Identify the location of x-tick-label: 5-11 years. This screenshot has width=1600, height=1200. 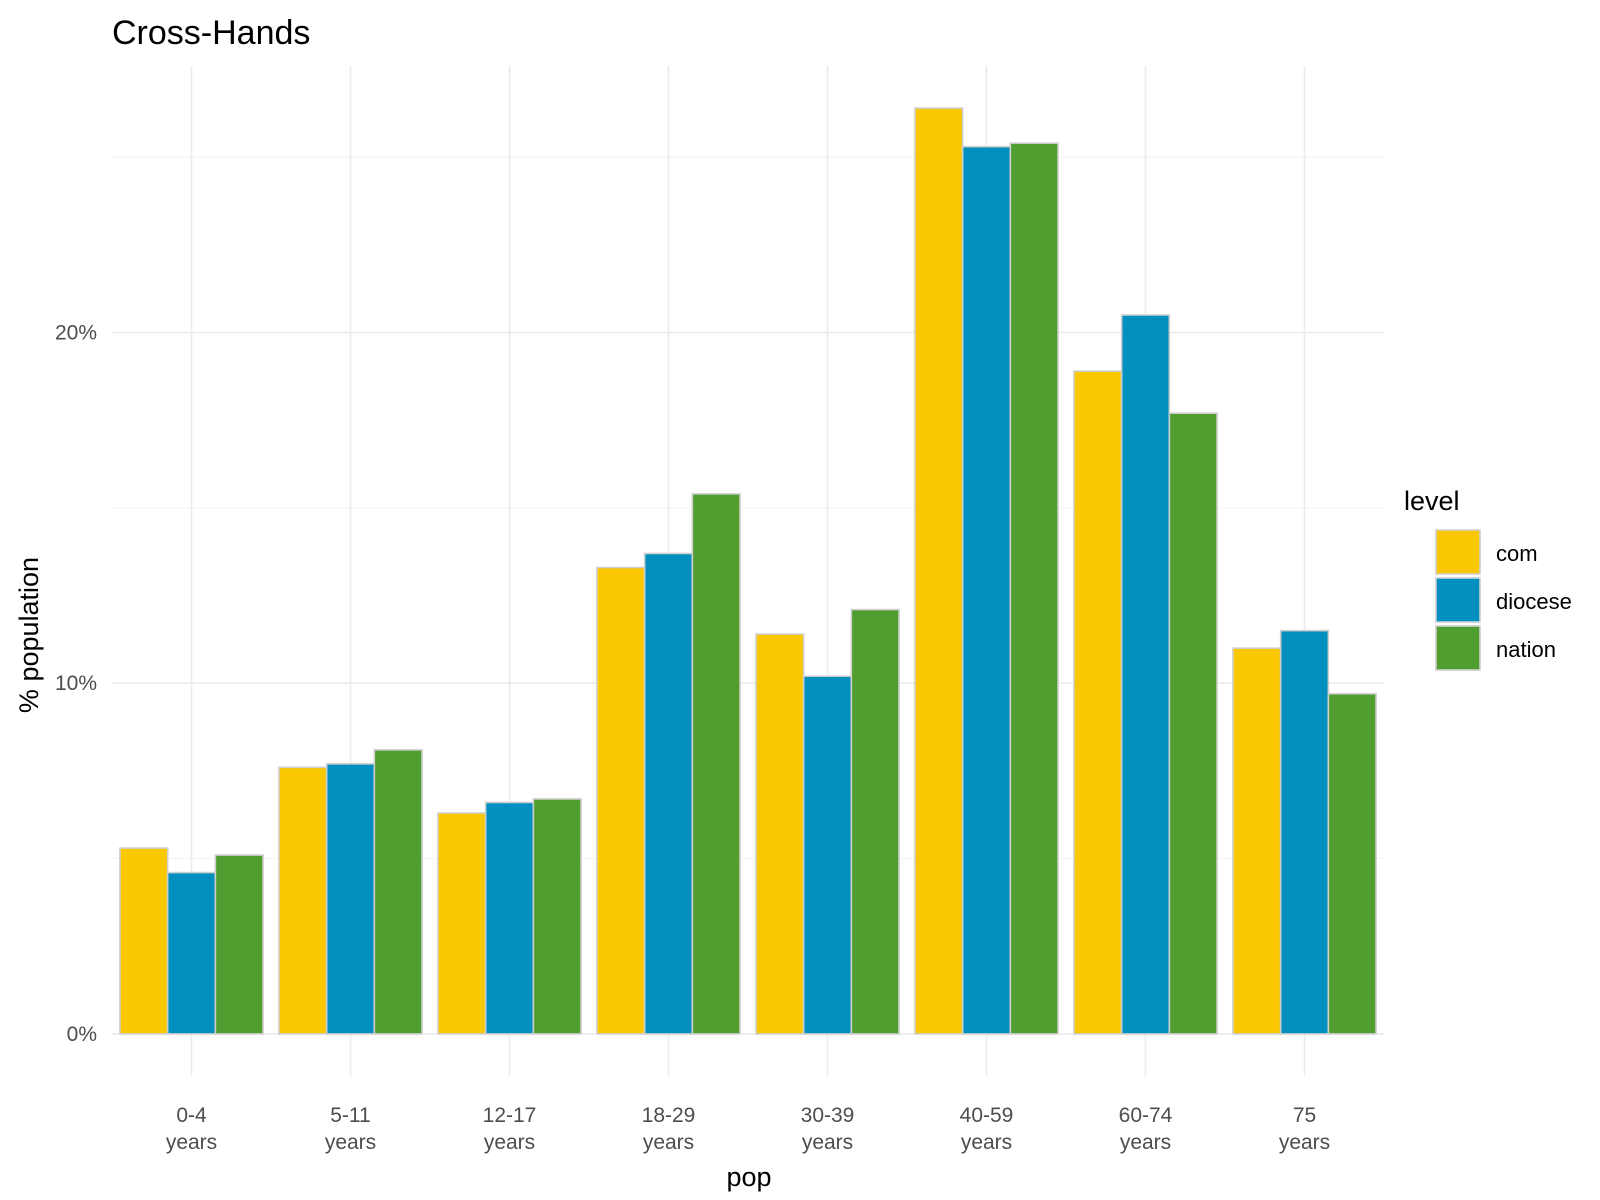
(350, 1129).